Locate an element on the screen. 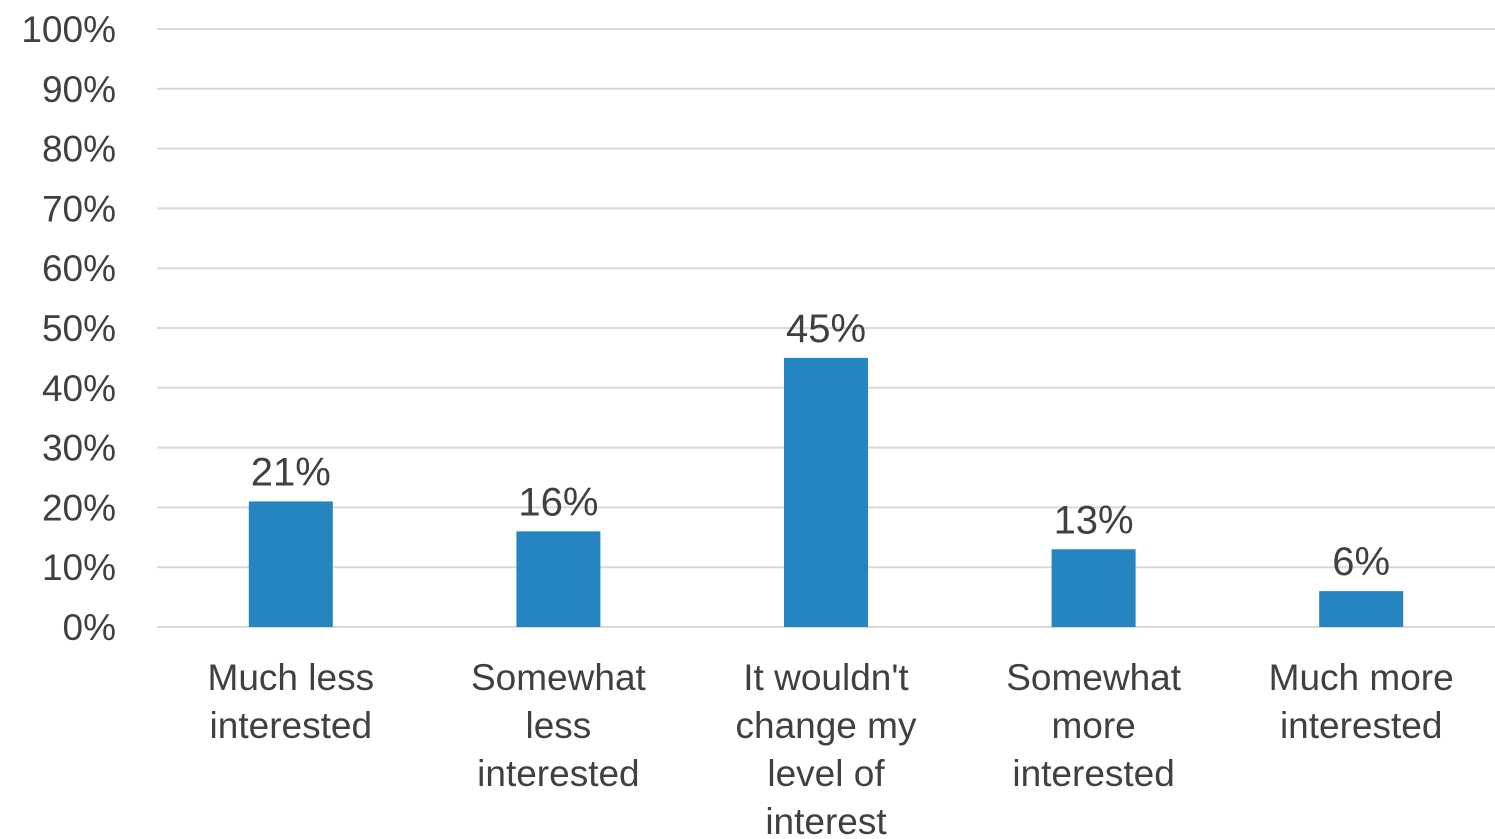 Image resolution: width=1495 pixels, height=839 pixels. y-tick-label: 0% is located at coordinates (89, 627).